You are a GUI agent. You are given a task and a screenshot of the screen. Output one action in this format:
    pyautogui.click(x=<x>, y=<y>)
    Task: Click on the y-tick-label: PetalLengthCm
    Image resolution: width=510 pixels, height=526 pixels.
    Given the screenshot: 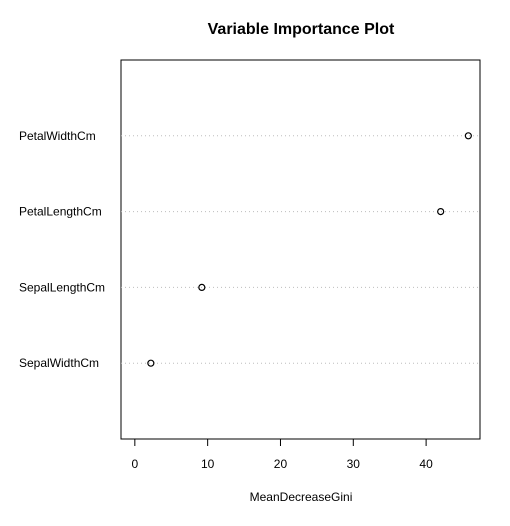 What is the action you would take?
    pyautogui.click(x=60, y=212)
    